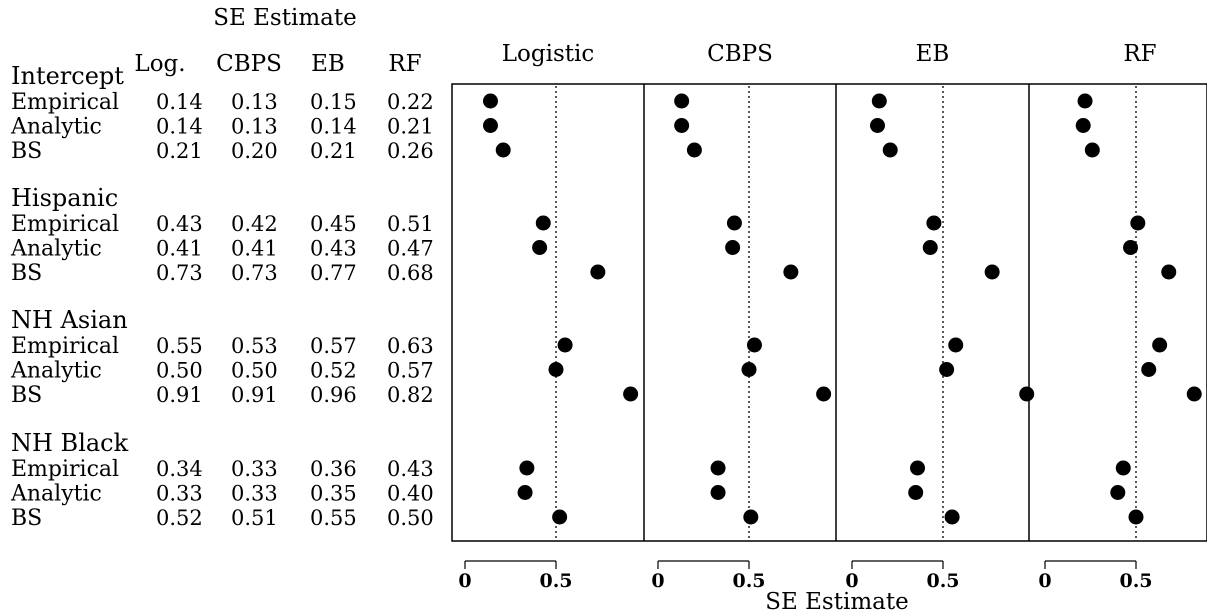 This screenshot has width=1207, height=613. Describe the element at coordinates (69, 320) in the screenshot. I see `group-label: NH Asian` at that location.